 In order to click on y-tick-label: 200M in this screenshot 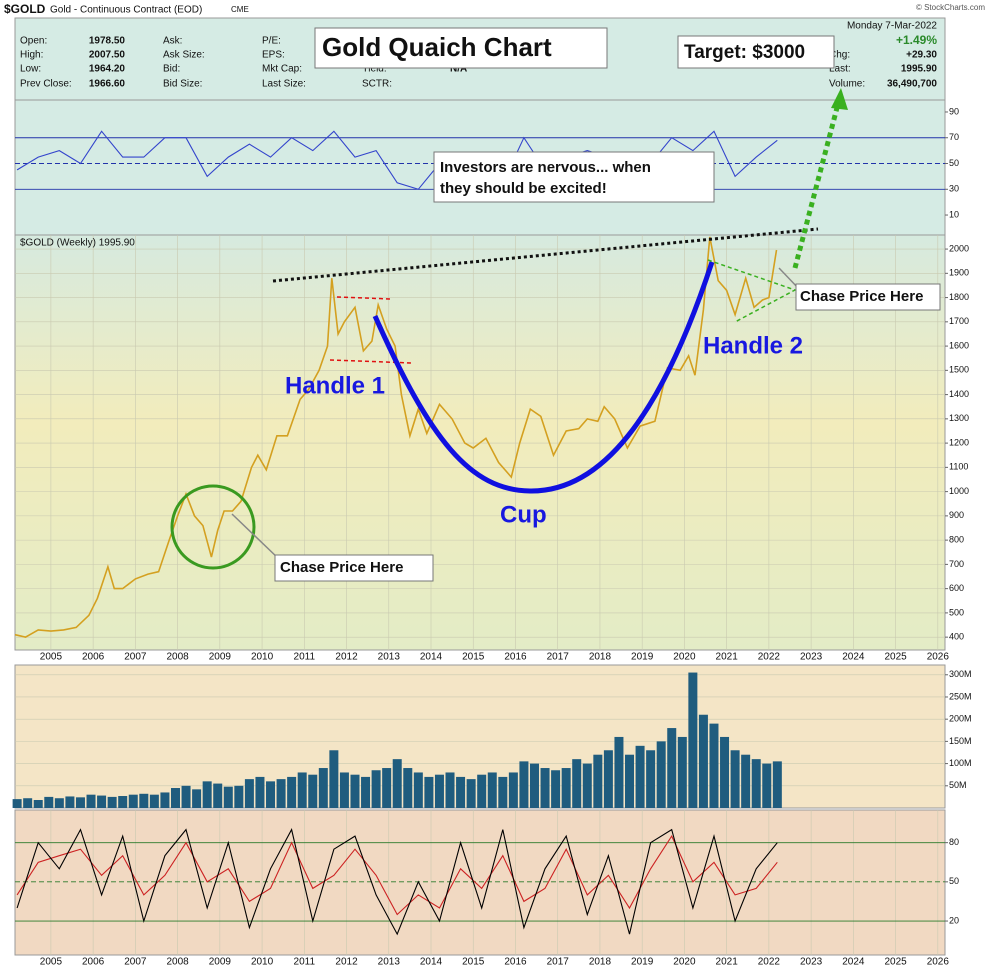, I will do `click(960, 719)`.